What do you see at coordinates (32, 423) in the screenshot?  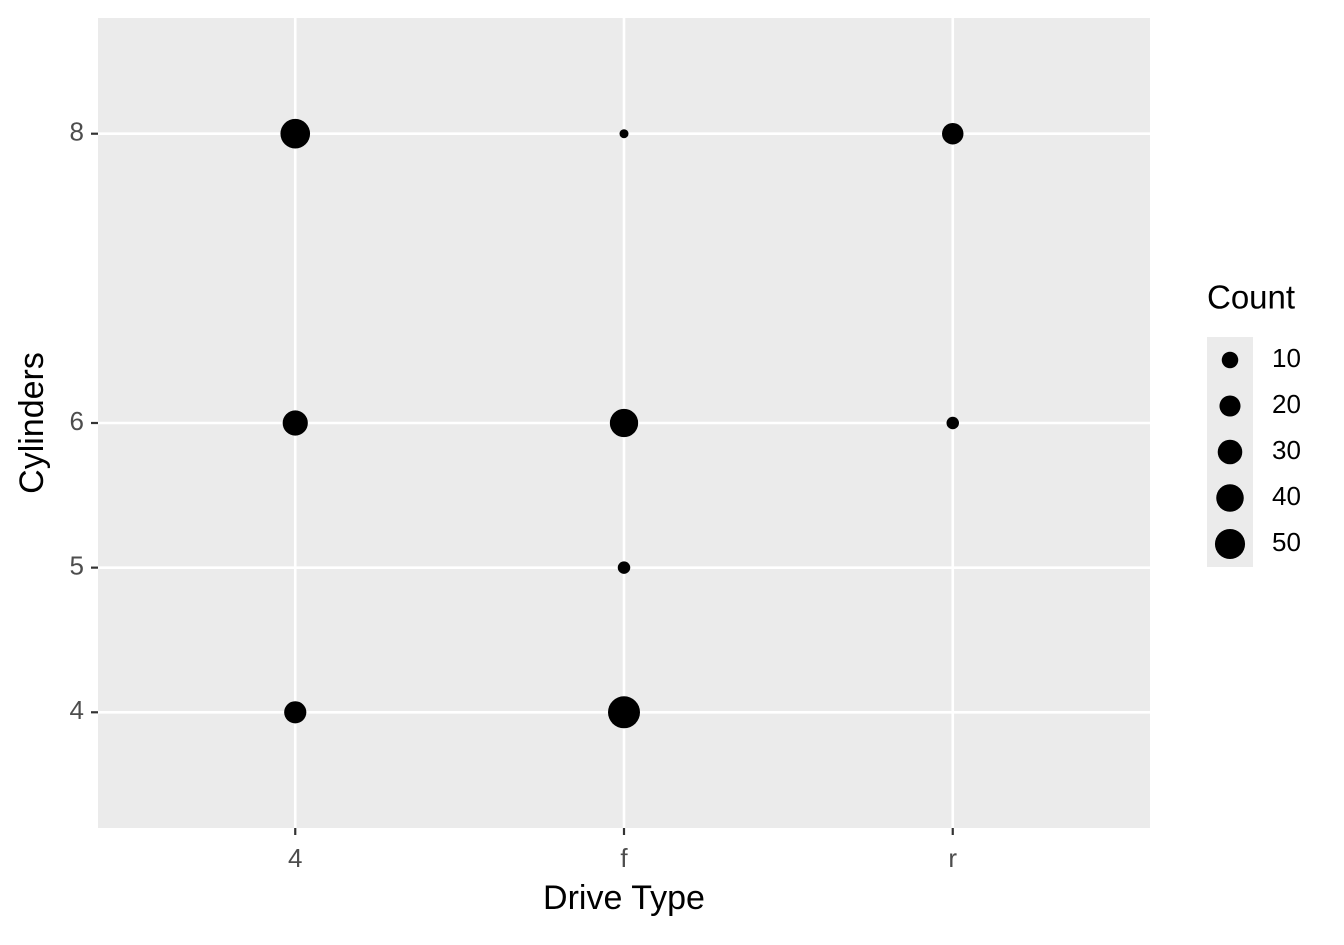 I see `y-axis-label: Cylinders` at bounding box center [32, 423].